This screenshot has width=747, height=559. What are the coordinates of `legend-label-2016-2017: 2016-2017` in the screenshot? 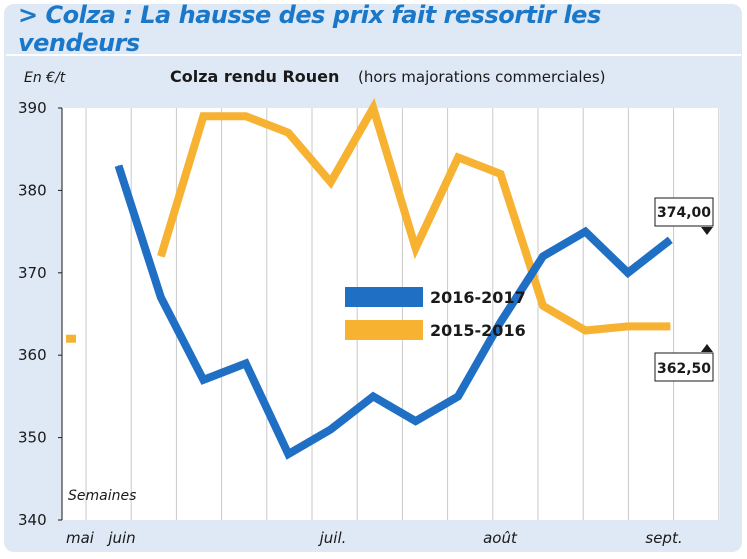 It's located at (478, 297).